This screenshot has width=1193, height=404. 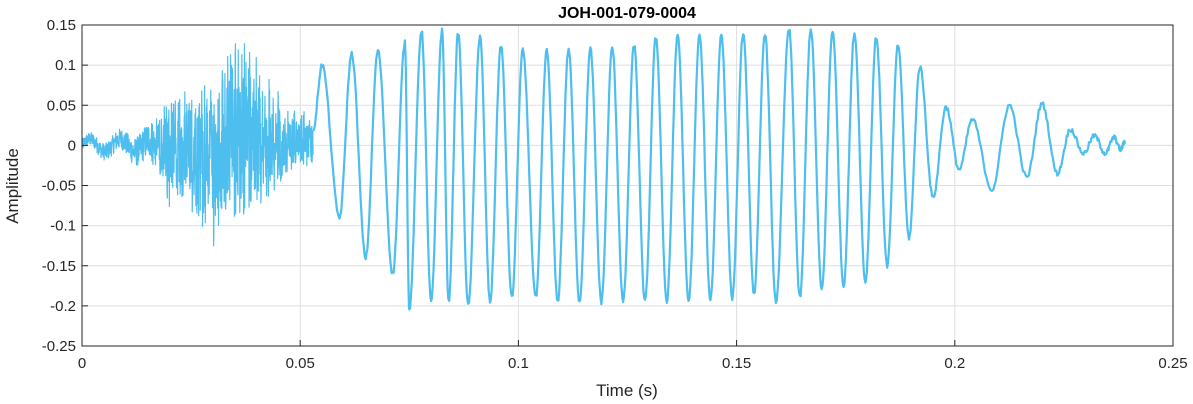 What do you see at coordinates (198, 145) in the screenshot?
I see `waveform-noise-segment` at bounding box center [198, 145].